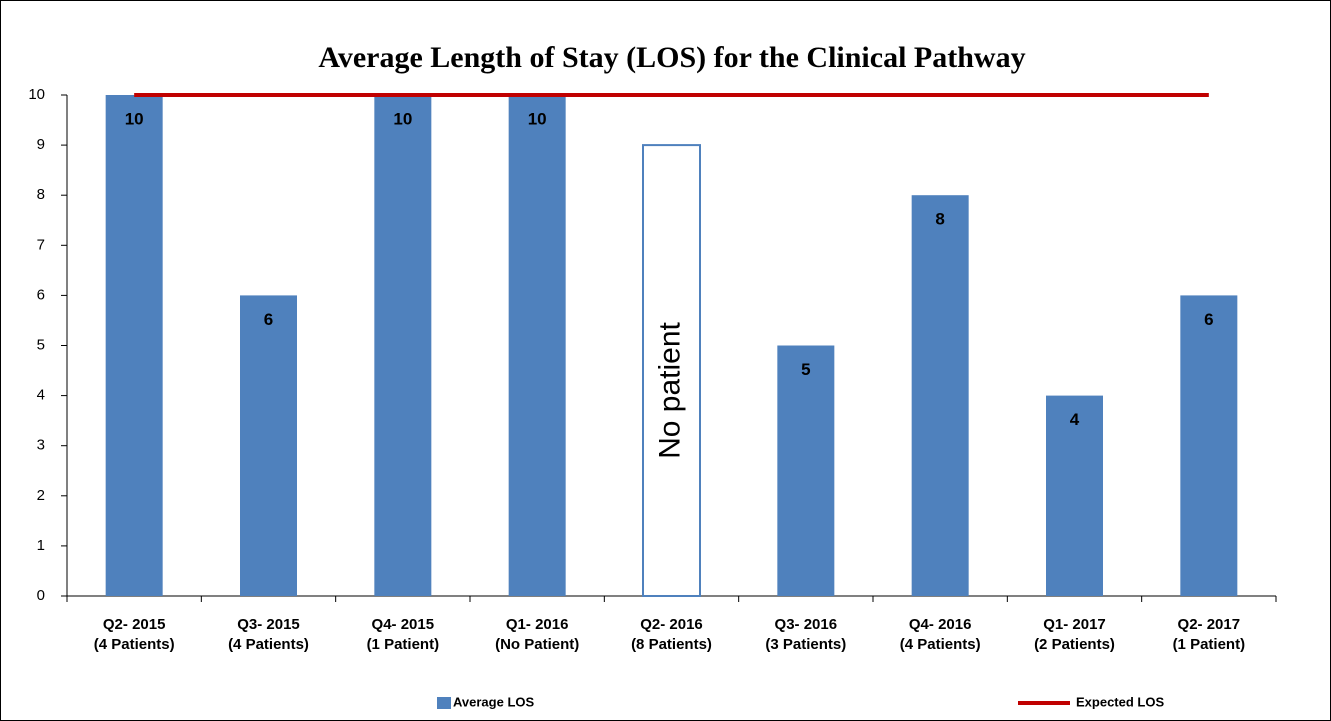 This screenshot has height=721, width=1331. I want to click on annotation: No patient, so click(669, 389).